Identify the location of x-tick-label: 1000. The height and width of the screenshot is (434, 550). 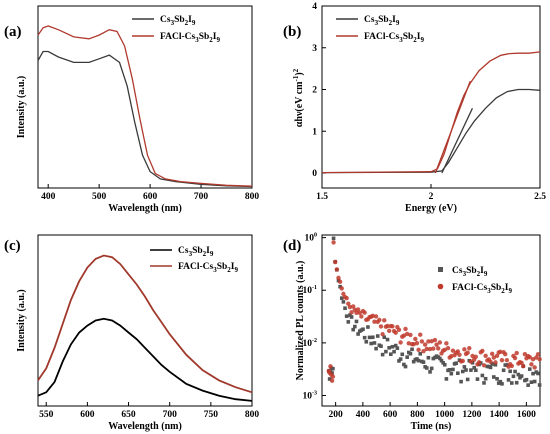
(444, 415).